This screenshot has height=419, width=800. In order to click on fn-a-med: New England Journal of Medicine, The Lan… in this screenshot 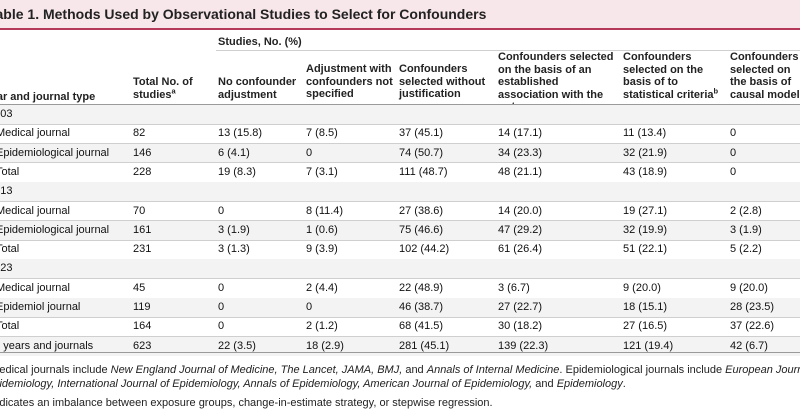, I will do `click(256, 370)`.